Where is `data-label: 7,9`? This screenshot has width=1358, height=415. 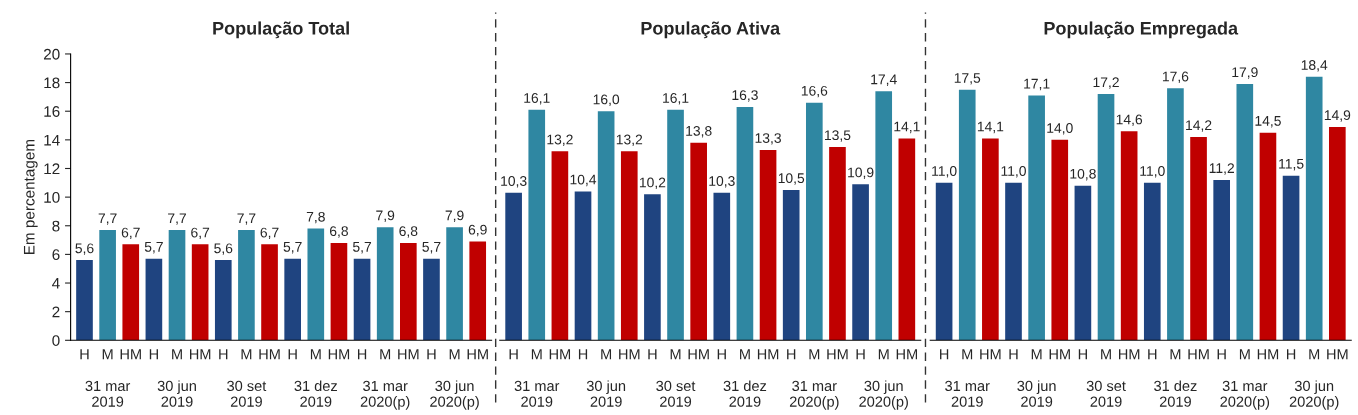
data-label: 7,9 is located at coordinates (385, 216).